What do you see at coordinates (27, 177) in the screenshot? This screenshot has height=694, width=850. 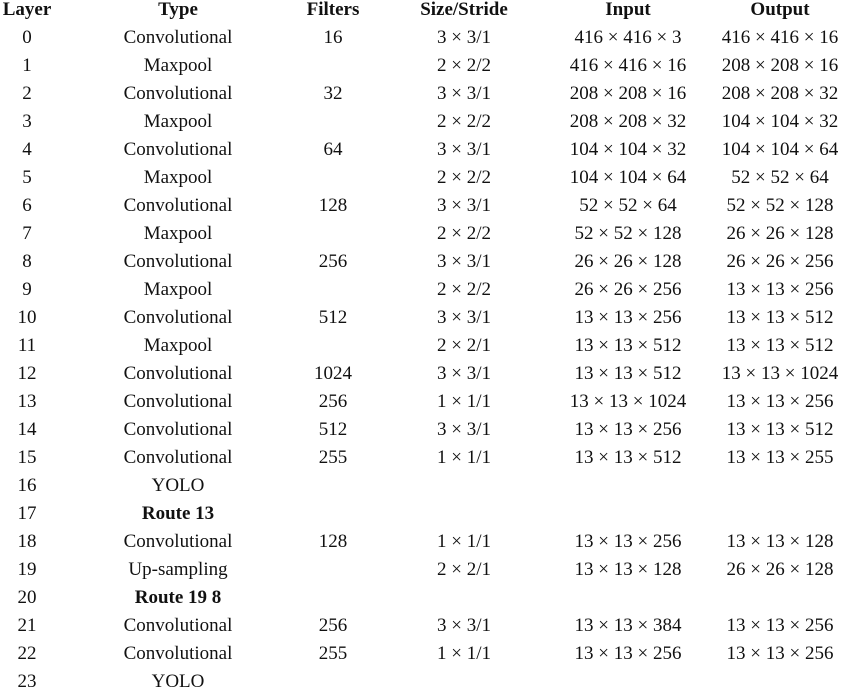 I see `layer-cell: 5` at bounding box center [27, 177].